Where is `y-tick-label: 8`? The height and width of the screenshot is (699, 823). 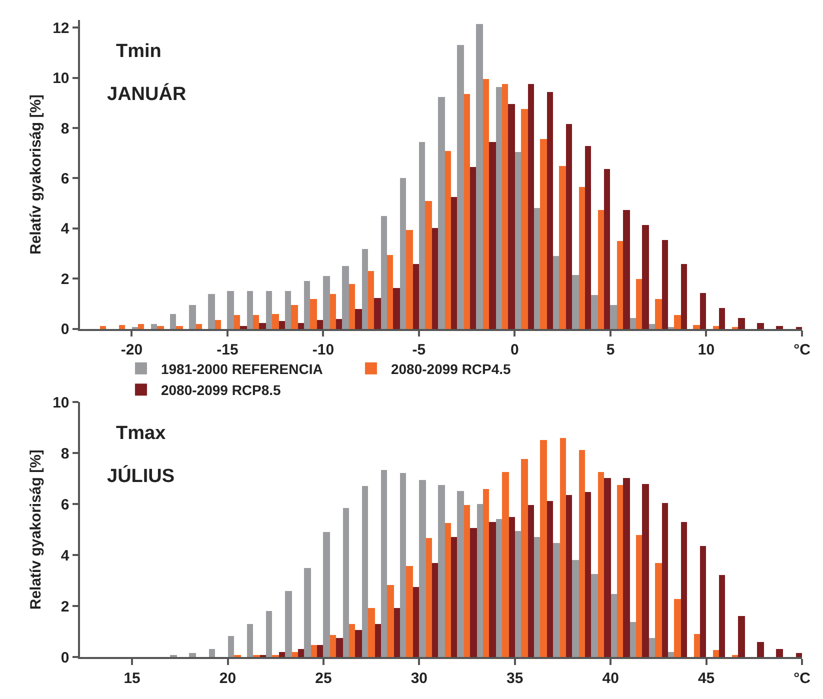
y-tick-label: 8 is located at coordinates (65, 129).